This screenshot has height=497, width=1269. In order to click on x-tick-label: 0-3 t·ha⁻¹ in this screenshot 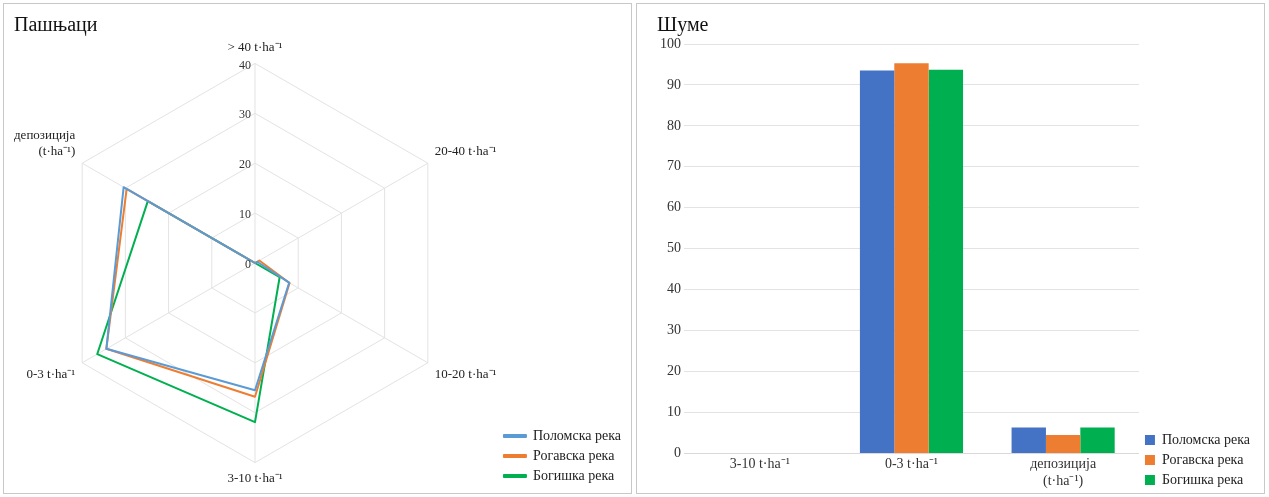, I will do `click(911, 464)`.